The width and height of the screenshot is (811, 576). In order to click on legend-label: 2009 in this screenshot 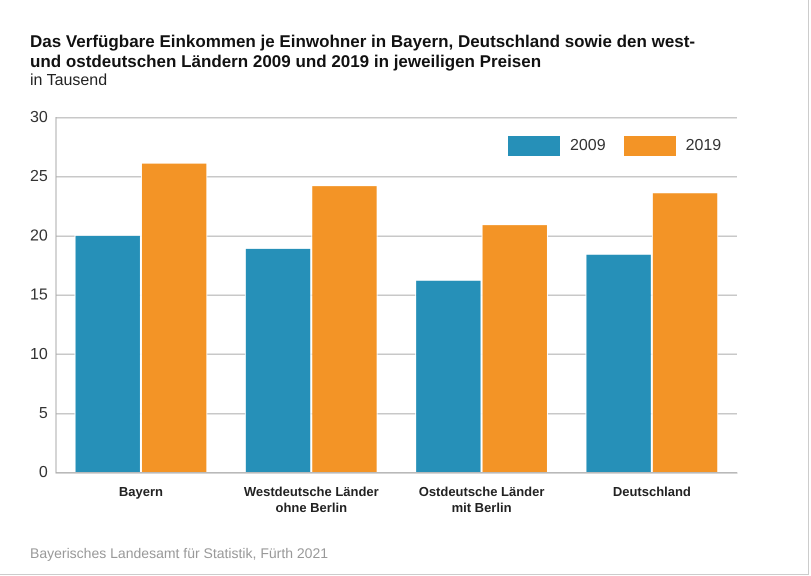, I will do `click(588, 145)`.